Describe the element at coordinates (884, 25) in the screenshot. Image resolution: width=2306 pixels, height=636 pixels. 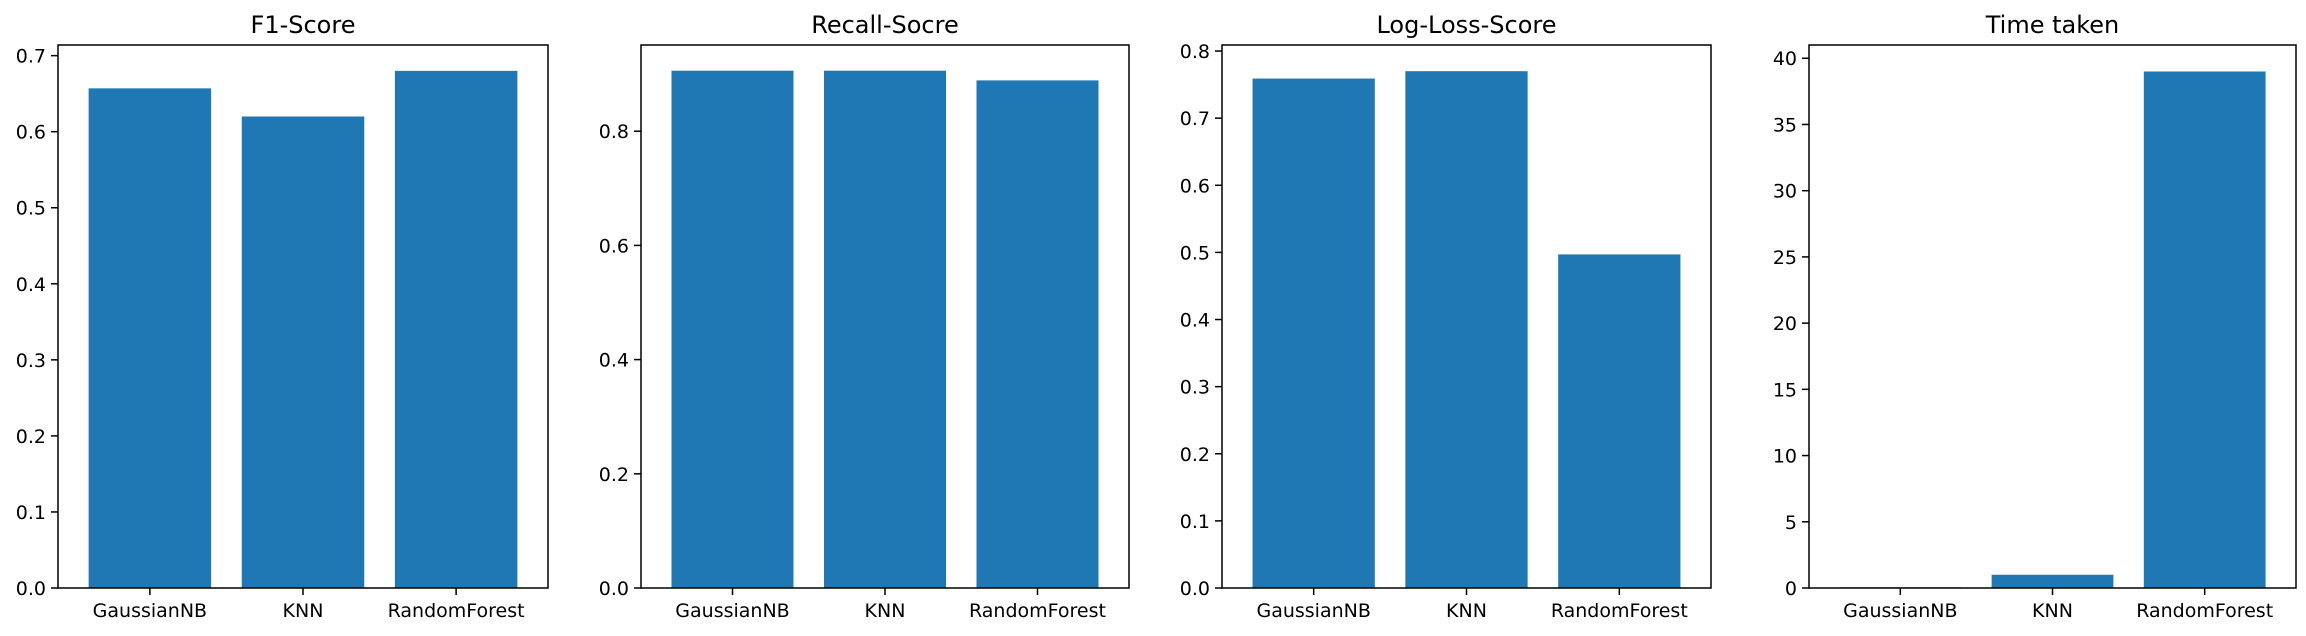
I see `chart-title: Recall-Socre` at that location.